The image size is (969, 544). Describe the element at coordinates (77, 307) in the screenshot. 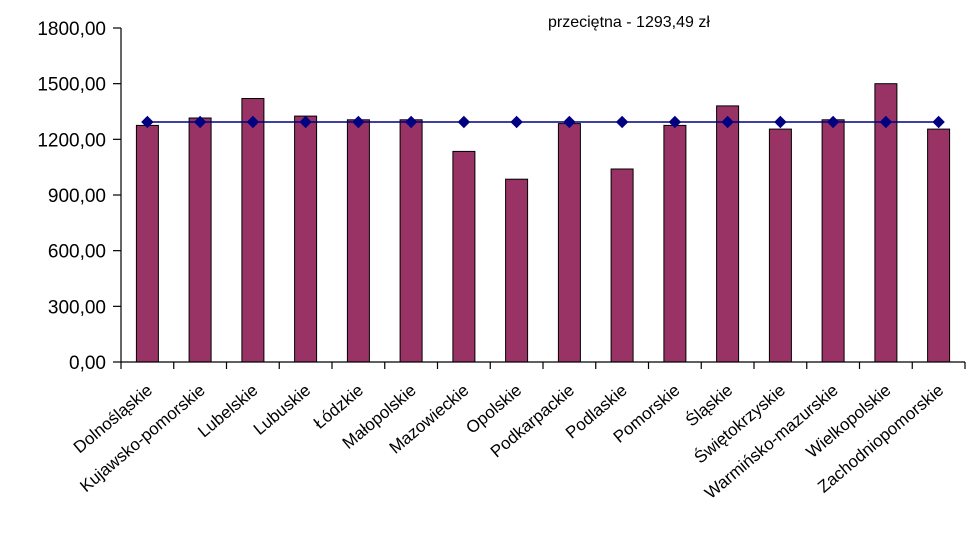

I see `y-tick-label: 300,00` at that location.